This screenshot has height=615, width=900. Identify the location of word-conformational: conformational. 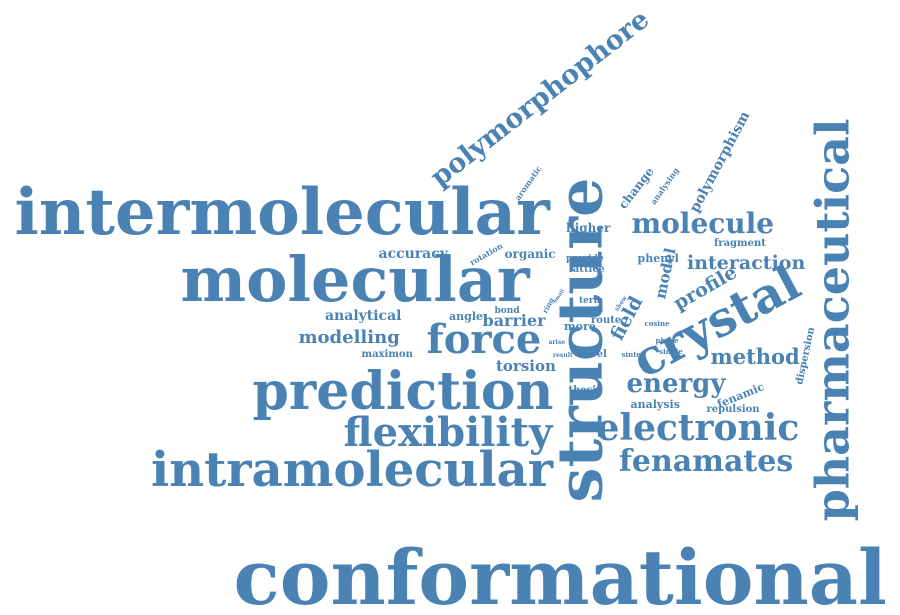
(560, 574).